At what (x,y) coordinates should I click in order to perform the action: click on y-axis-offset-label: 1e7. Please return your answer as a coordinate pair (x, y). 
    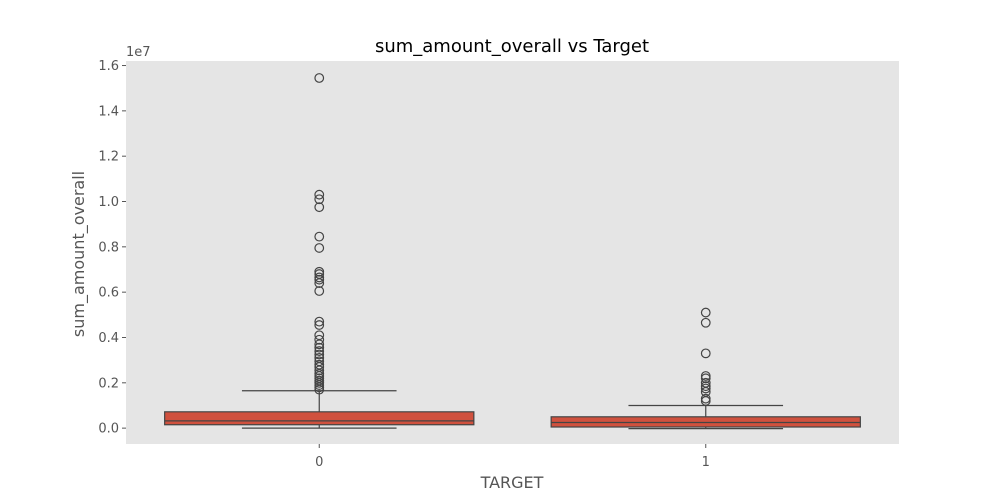
    Looking at the image, I should click on (138, 52).